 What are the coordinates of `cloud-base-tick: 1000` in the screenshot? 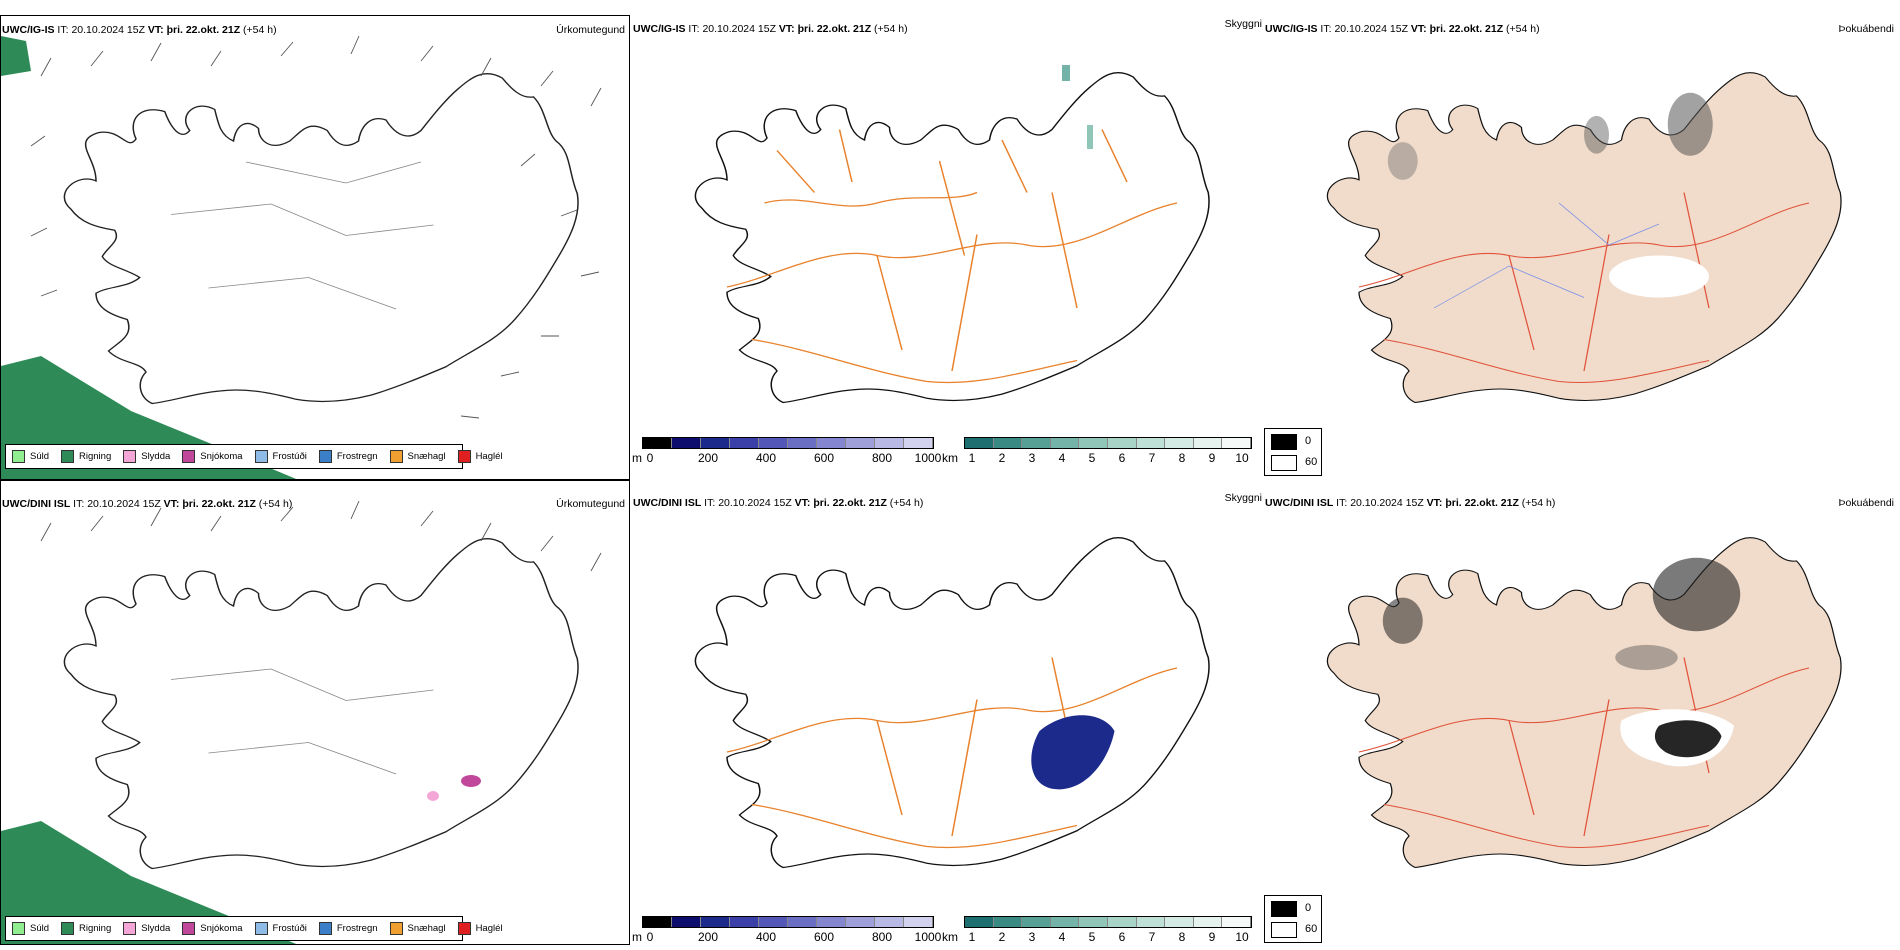 It's located at (928, 937).